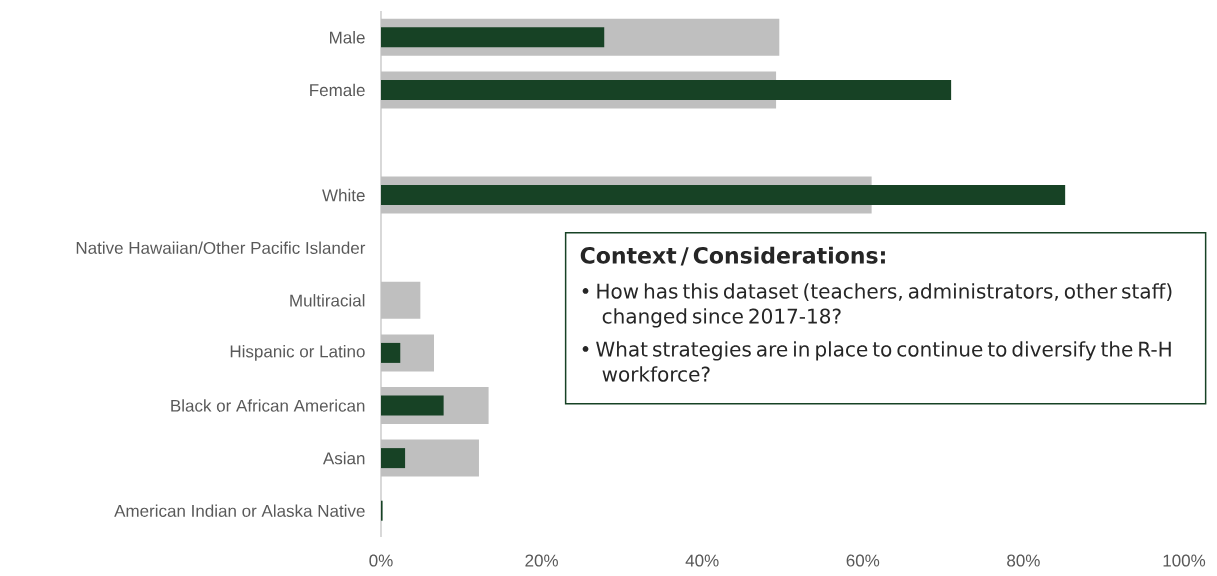  What do you see at coordinates (343, 195) in the screenshot?
I see `y-tick-label: White` at bounding box center [343, 195].